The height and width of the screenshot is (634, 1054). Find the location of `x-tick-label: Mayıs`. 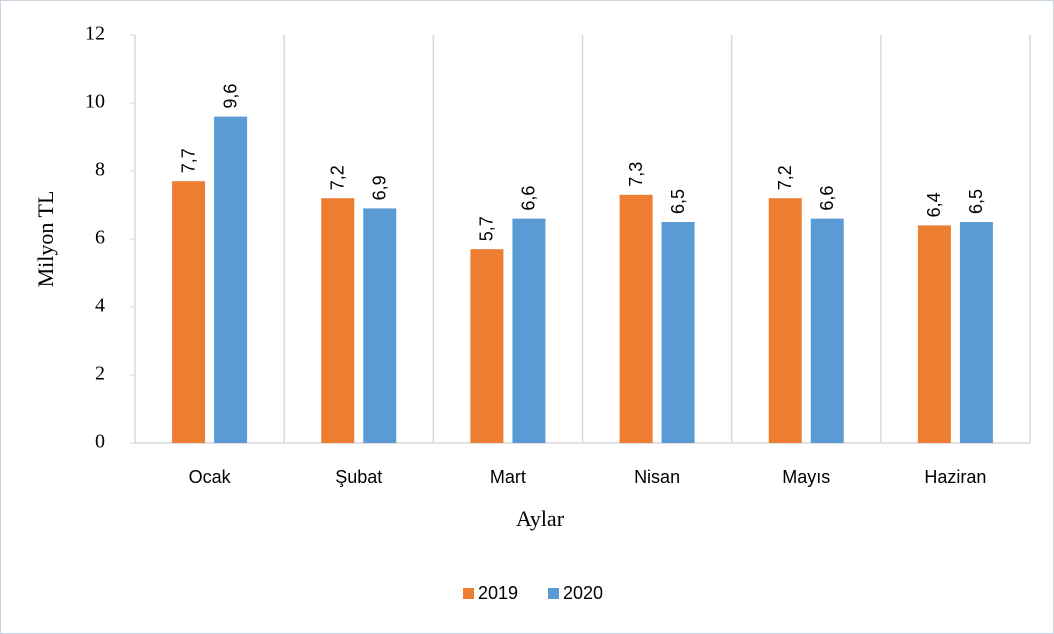

x-tick-label: Mayıs is located at coordinates (806, 477).